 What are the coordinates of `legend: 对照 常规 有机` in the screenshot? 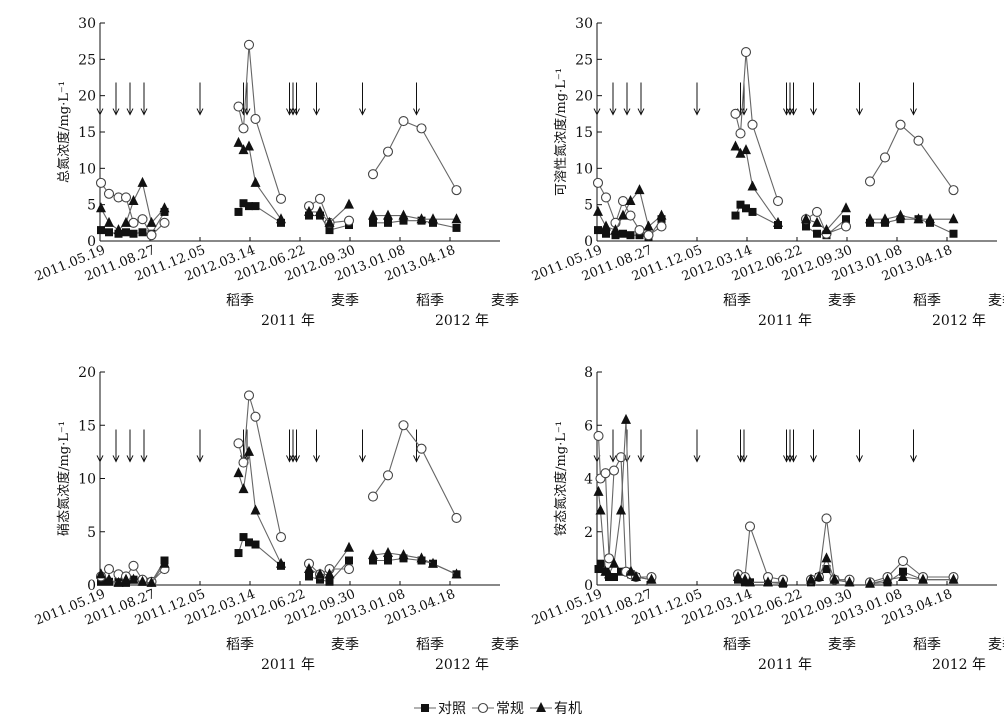 It's located at (498, 709).